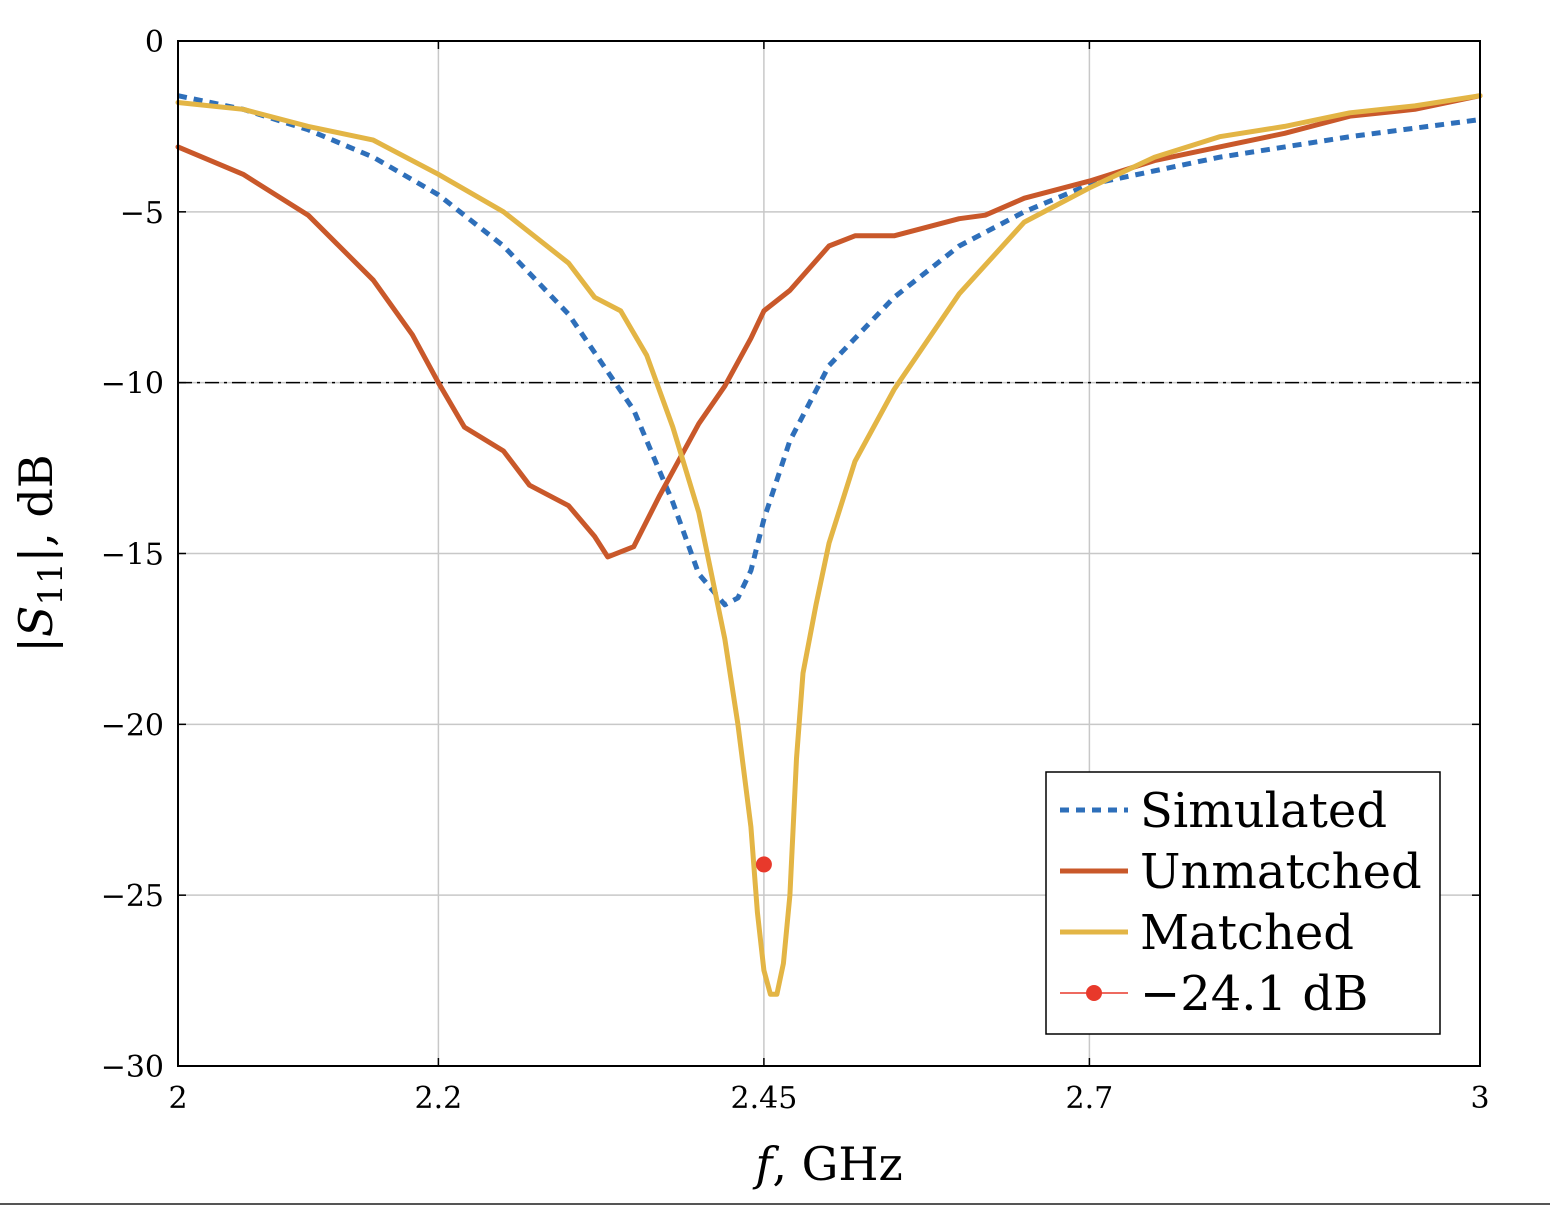  Describe the element at coordinates (1263, 811) in the screenshot. I see `legend-label: Simulated` at that location.